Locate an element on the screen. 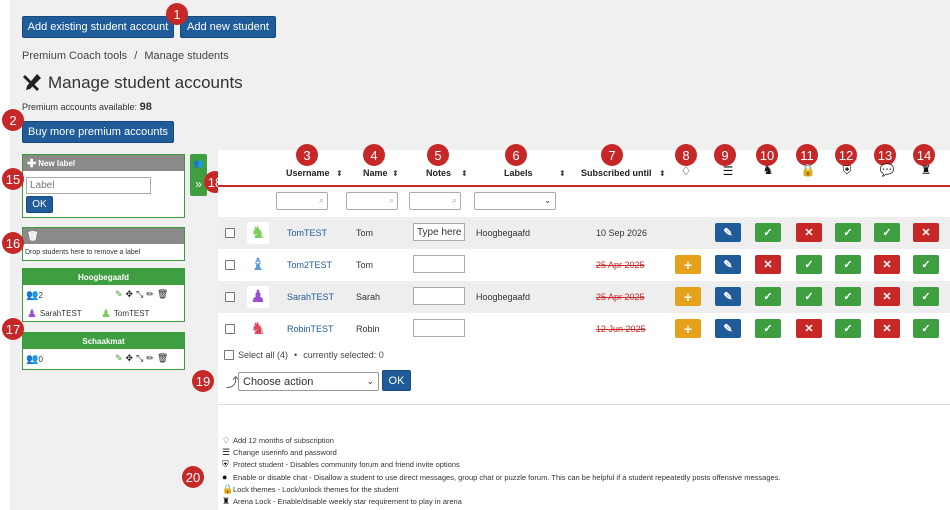 This screenshot has height=510, width=950. add-new-student-button: Add new student is located at coordinates (228, 27).